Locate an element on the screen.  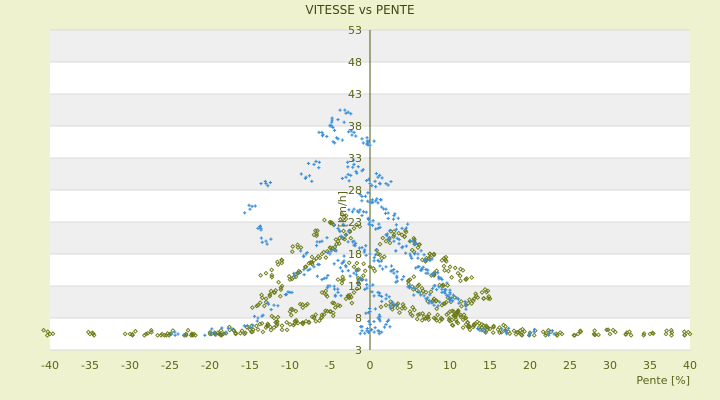
x-tick-label: 40 is located at coordinates (690, 365).